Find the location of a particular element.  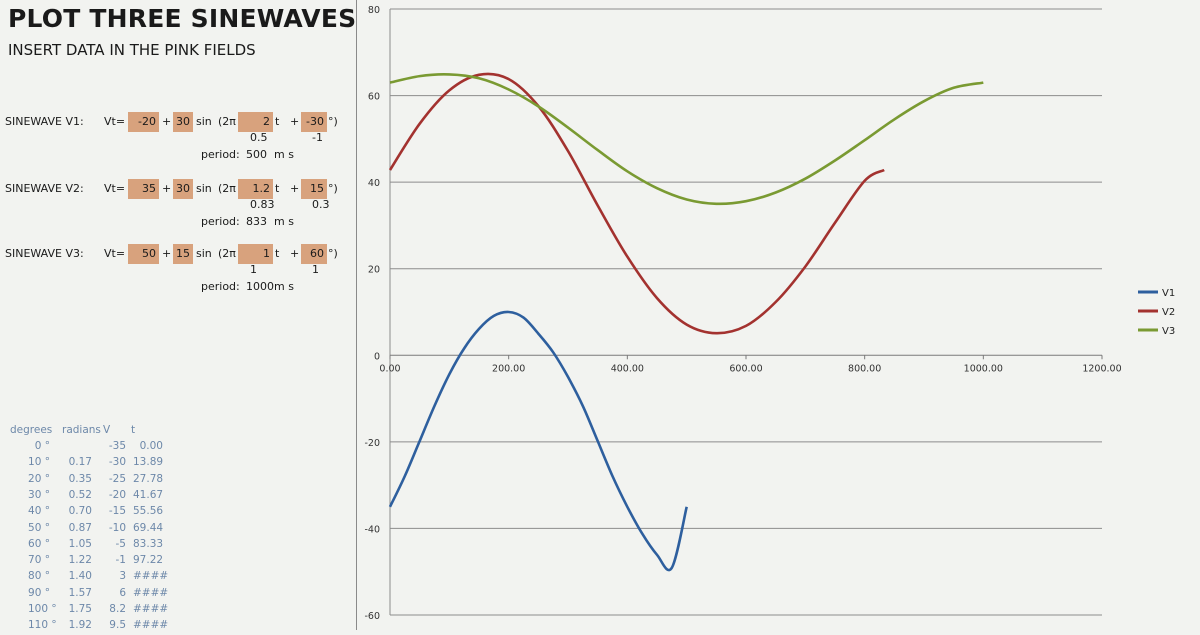

table-cell: 80 ° is located at coordinates (39, 576).